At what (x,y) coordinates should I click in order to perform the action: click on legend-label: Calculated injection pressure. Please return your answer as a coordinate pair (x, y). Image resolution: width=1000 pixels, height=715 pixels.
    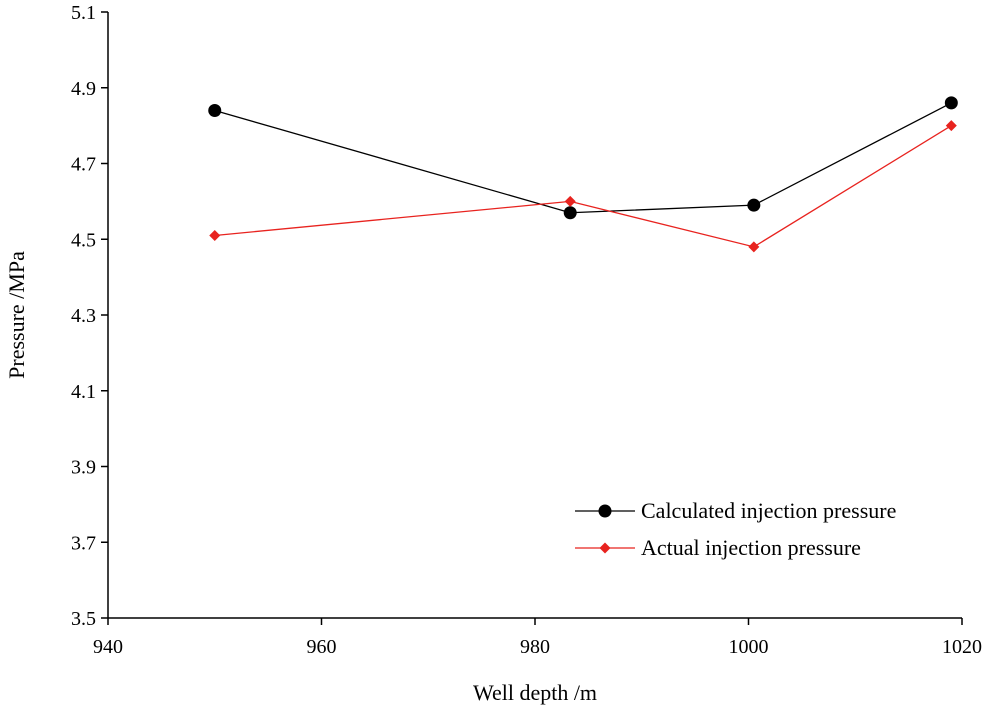
    Looking at the image, I should click on (768, 510).